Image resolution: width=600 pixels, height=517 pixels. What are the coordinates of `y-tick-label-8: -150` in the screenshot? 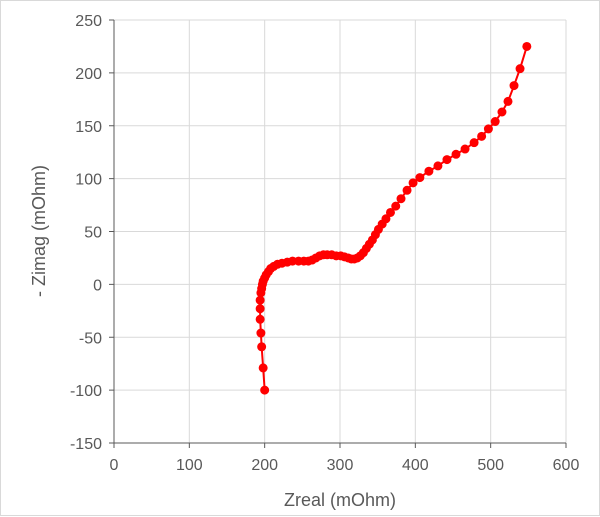 It's located at (86, 444).